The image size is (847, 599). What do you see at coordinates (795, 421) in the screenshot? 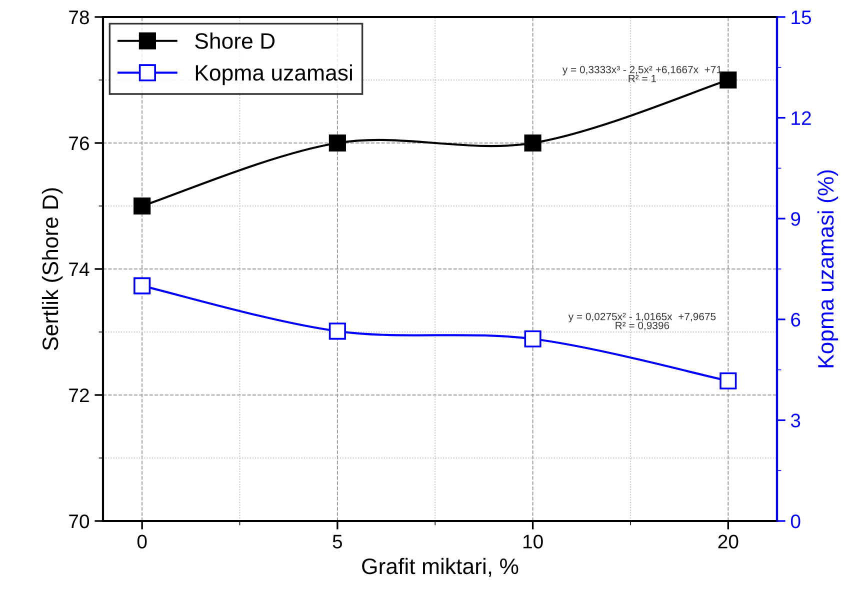
I see `y2-tick-label: 3` at bounding box center [795, 421].